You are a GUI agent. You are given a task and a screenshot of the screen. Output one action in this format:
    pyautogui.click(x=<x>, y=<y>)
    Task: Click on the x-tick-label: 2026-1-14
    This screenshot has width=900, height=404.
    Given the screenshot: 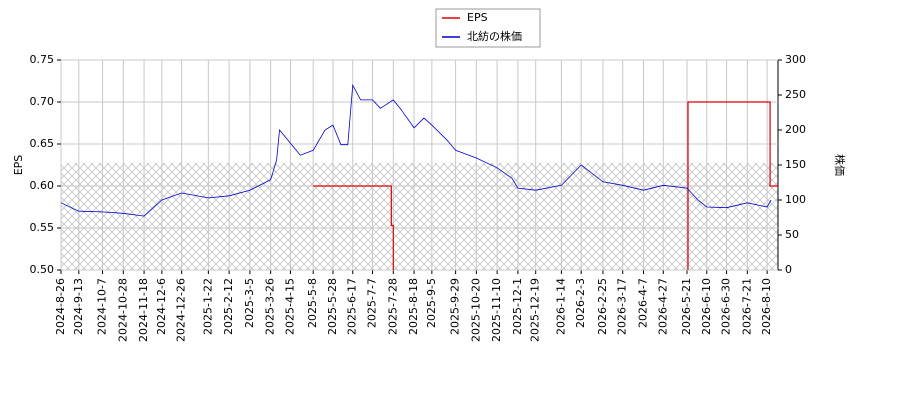 What is the action you would take?
    pyautogui.click(x=560, y=306)
    